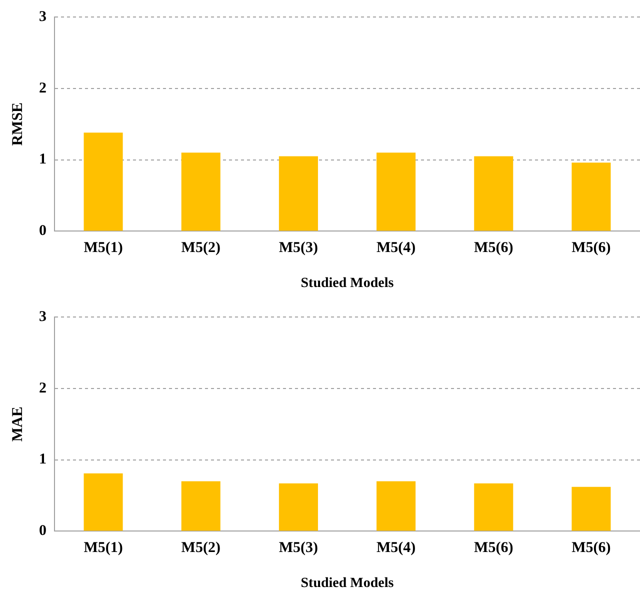  Describe the element at coordinates (18, 124) in the screenshot. I see `y-axis-title: RMSE` at that location.